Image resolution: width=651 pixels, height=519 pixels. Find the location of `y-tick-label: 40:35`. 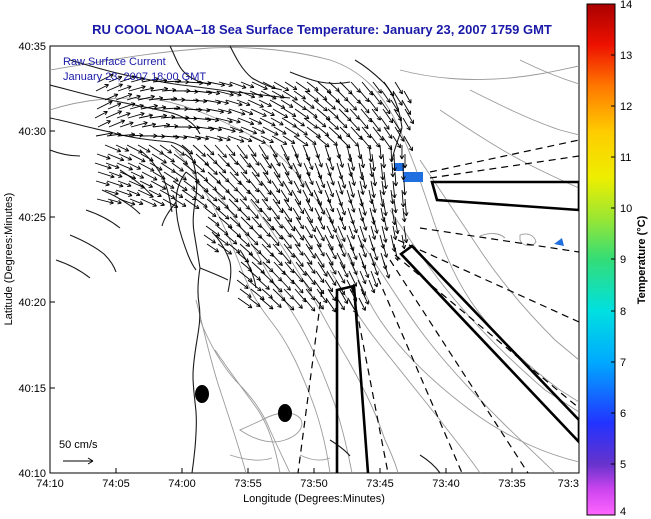

y-tick-label: 40:35 is located at coordinates (32, 47).